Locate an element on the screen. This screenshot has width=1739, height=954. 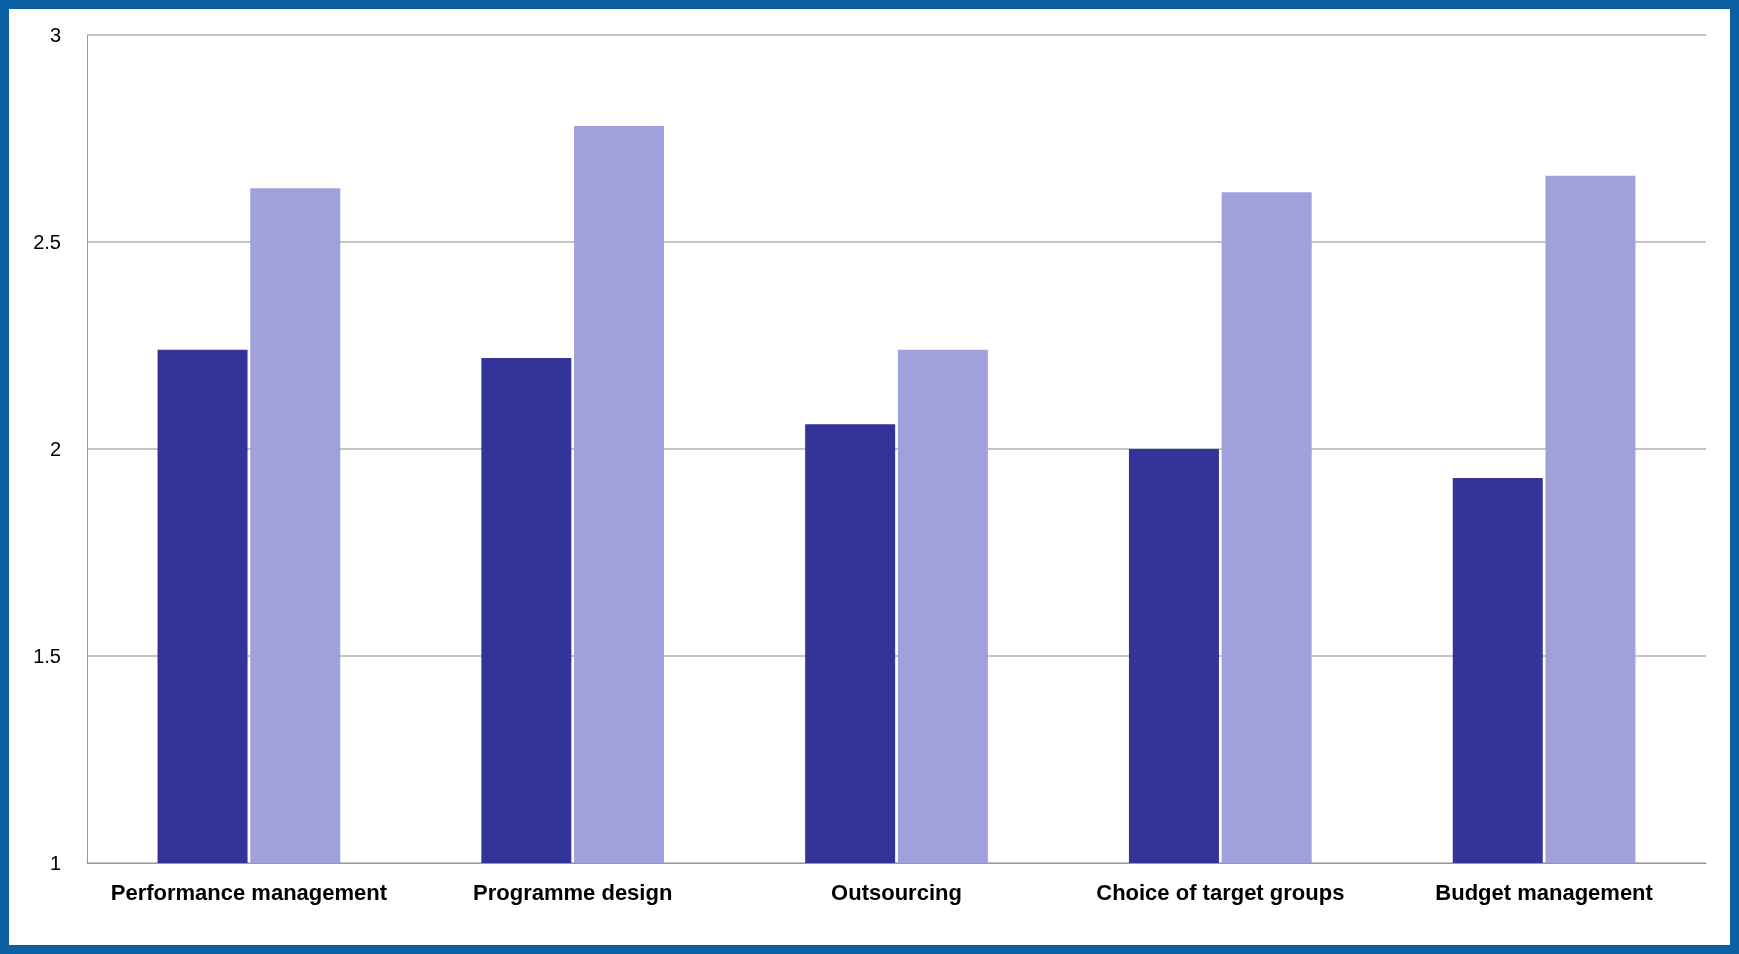
x-tick-label: Choice of target groups is located at coordinates (1220, 892).